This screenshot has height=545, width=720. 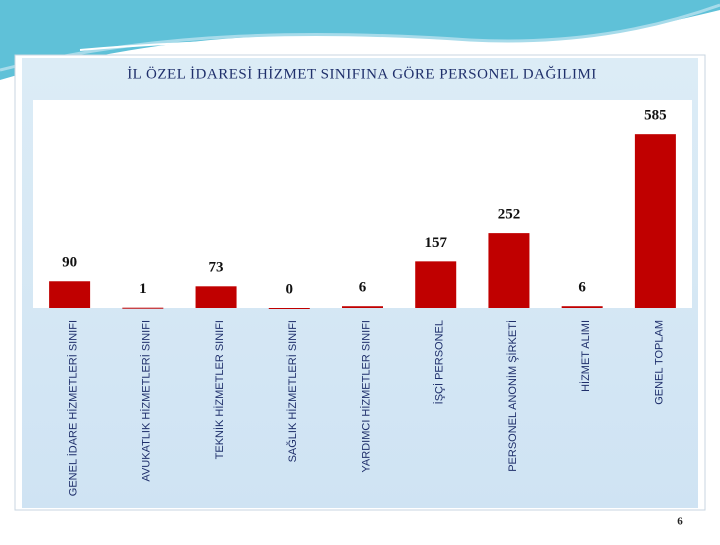 I want to click on x-tick-label: GENEL TOPLAM, so click(x=659, y=362).